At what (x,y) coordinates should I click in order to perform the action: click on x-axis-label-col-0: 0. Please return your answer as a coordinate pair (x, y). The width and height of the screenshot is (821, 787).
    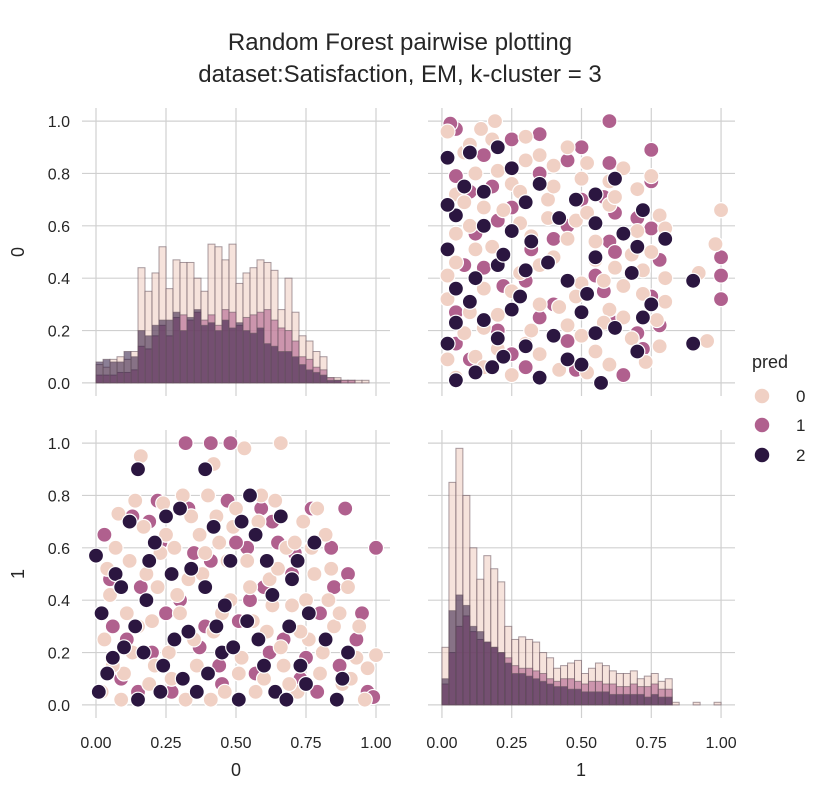
    Looking at the image, I should click on (236, 770).